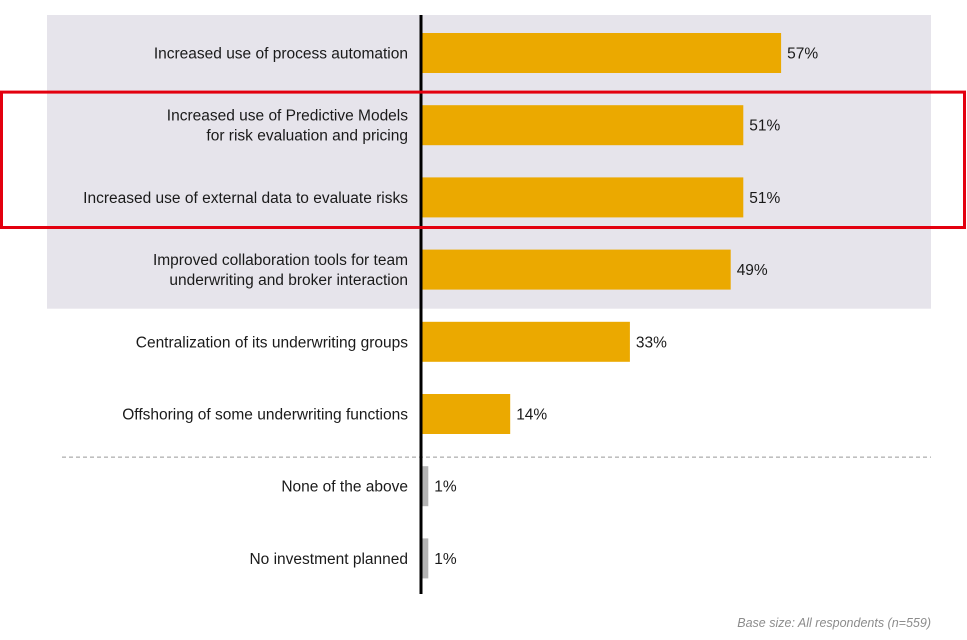  I want to click on category-label-line: underwriting and broker interaction, so click(288, 280).